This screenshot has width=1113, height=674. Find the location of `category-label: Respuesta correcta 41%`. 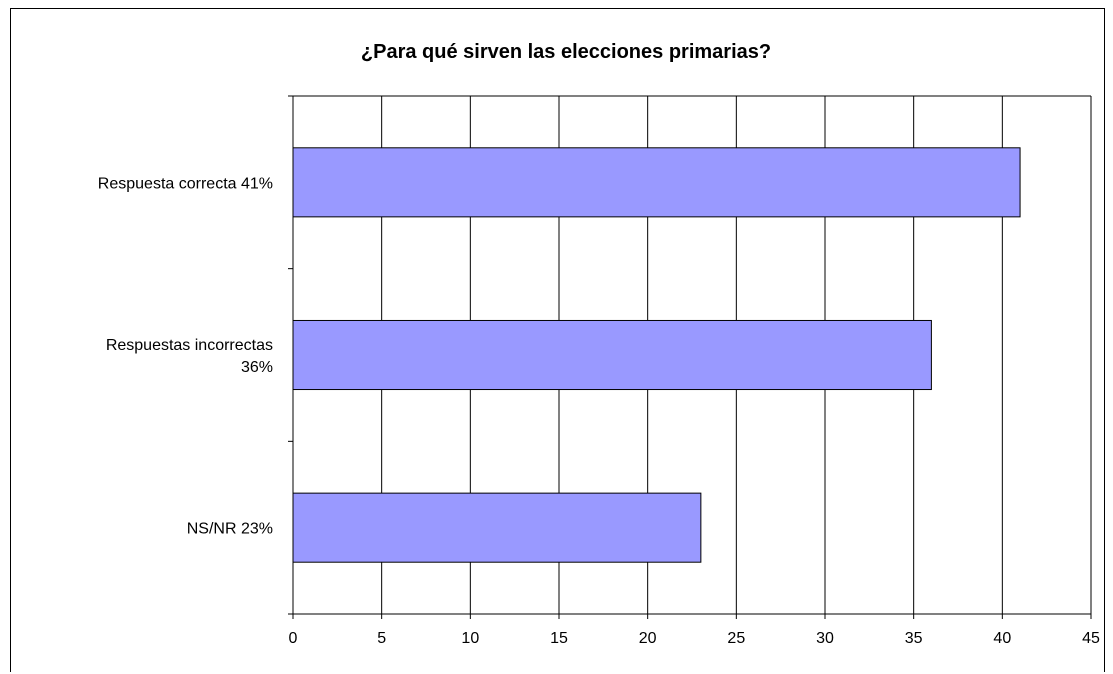

category-label: Respuesta correcta 41% is located at coordinates (185, 183).